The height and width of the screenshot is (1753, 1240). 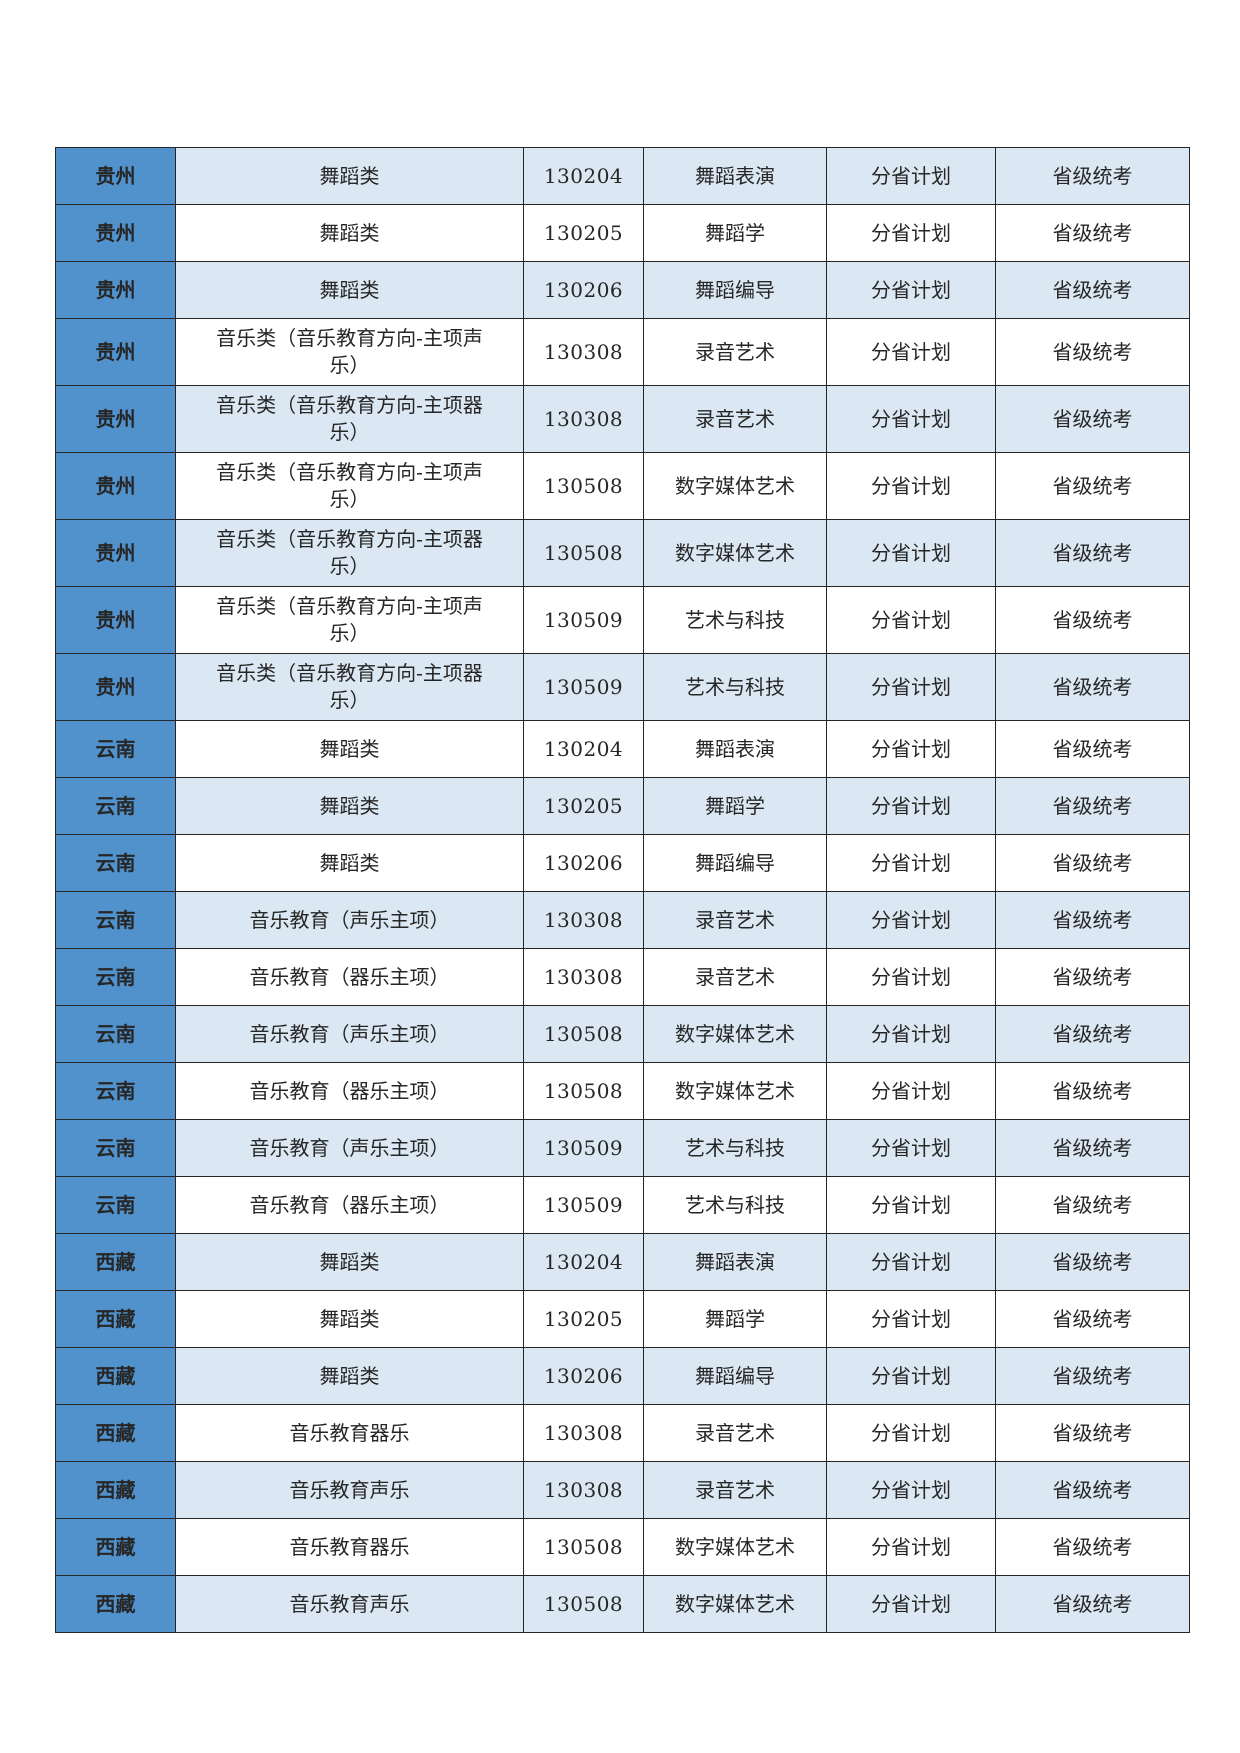 I want to click on table-row: 西藏 音乐教育声乐 130308 录音艺术 分省计划 省级统考, so click(x=622, y=1490).